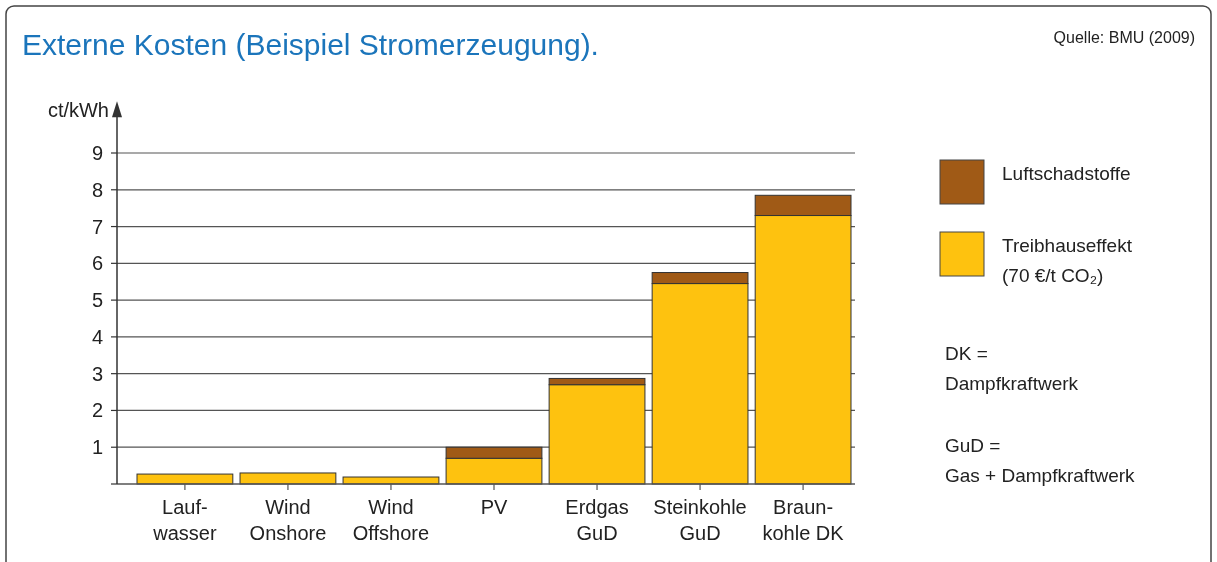 Image resolution: width=1217 pixels, height=562 pixels. I want to click on x-tick-label: Wind Offshore, so click(391, 520).